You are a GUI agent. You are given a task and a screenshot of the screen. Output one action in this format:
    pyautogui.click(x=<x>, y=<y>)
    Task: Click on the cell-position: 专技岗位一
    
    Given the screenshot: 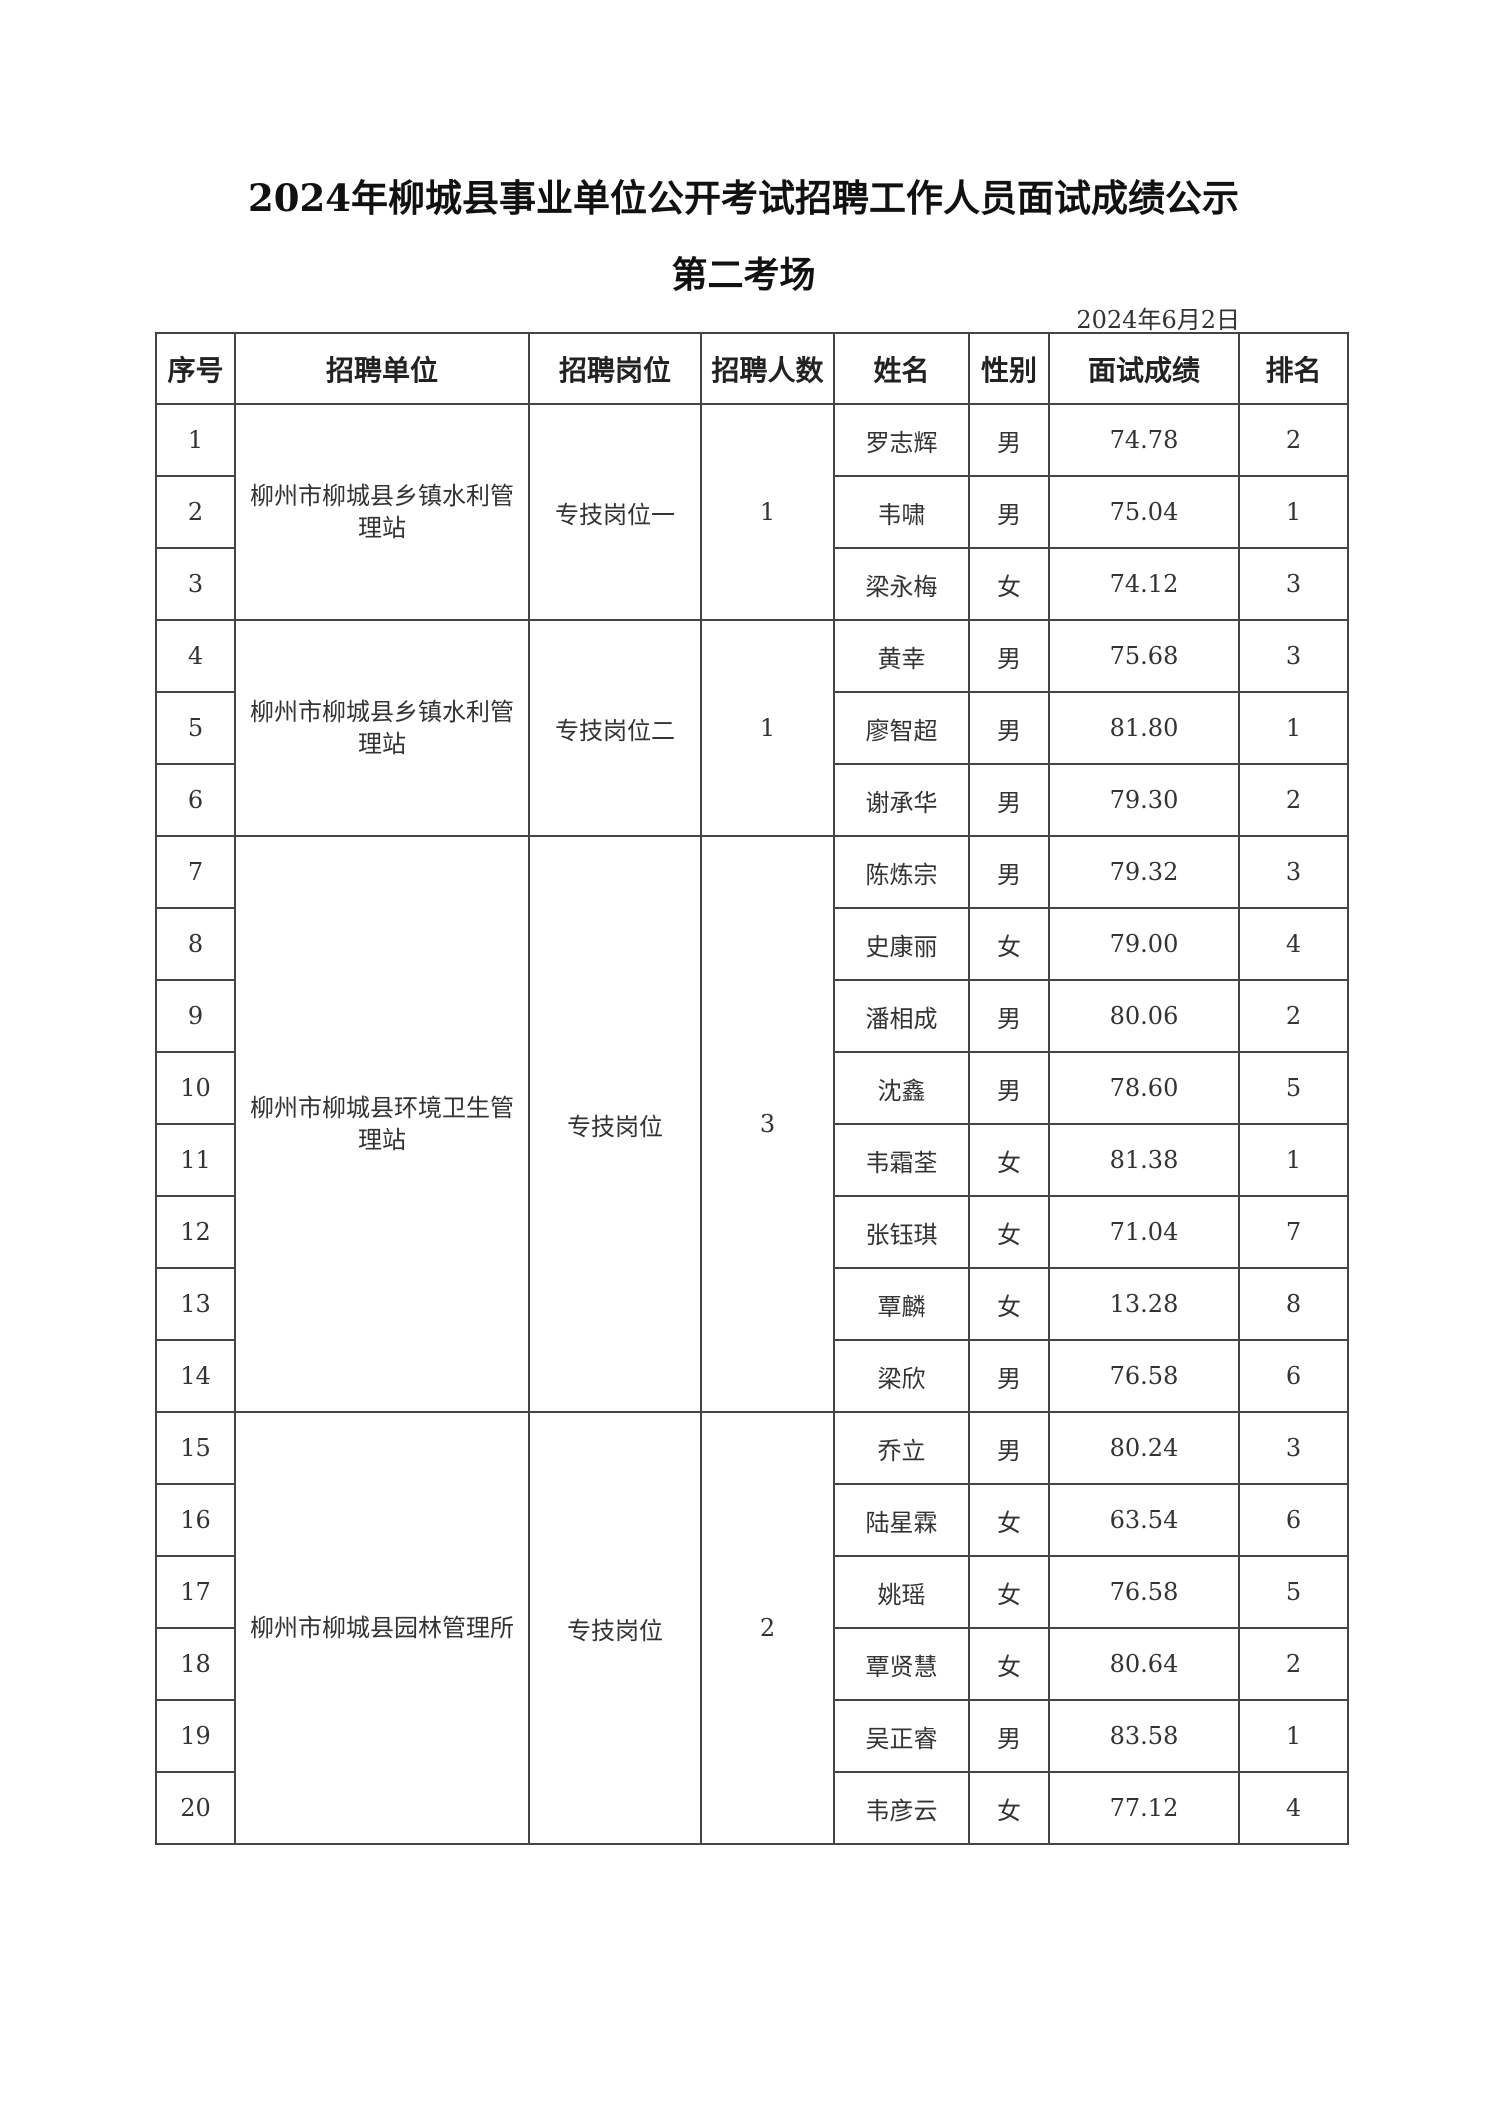 What is the action you would take?
    pyautogui.click(x=615, y=512)
    